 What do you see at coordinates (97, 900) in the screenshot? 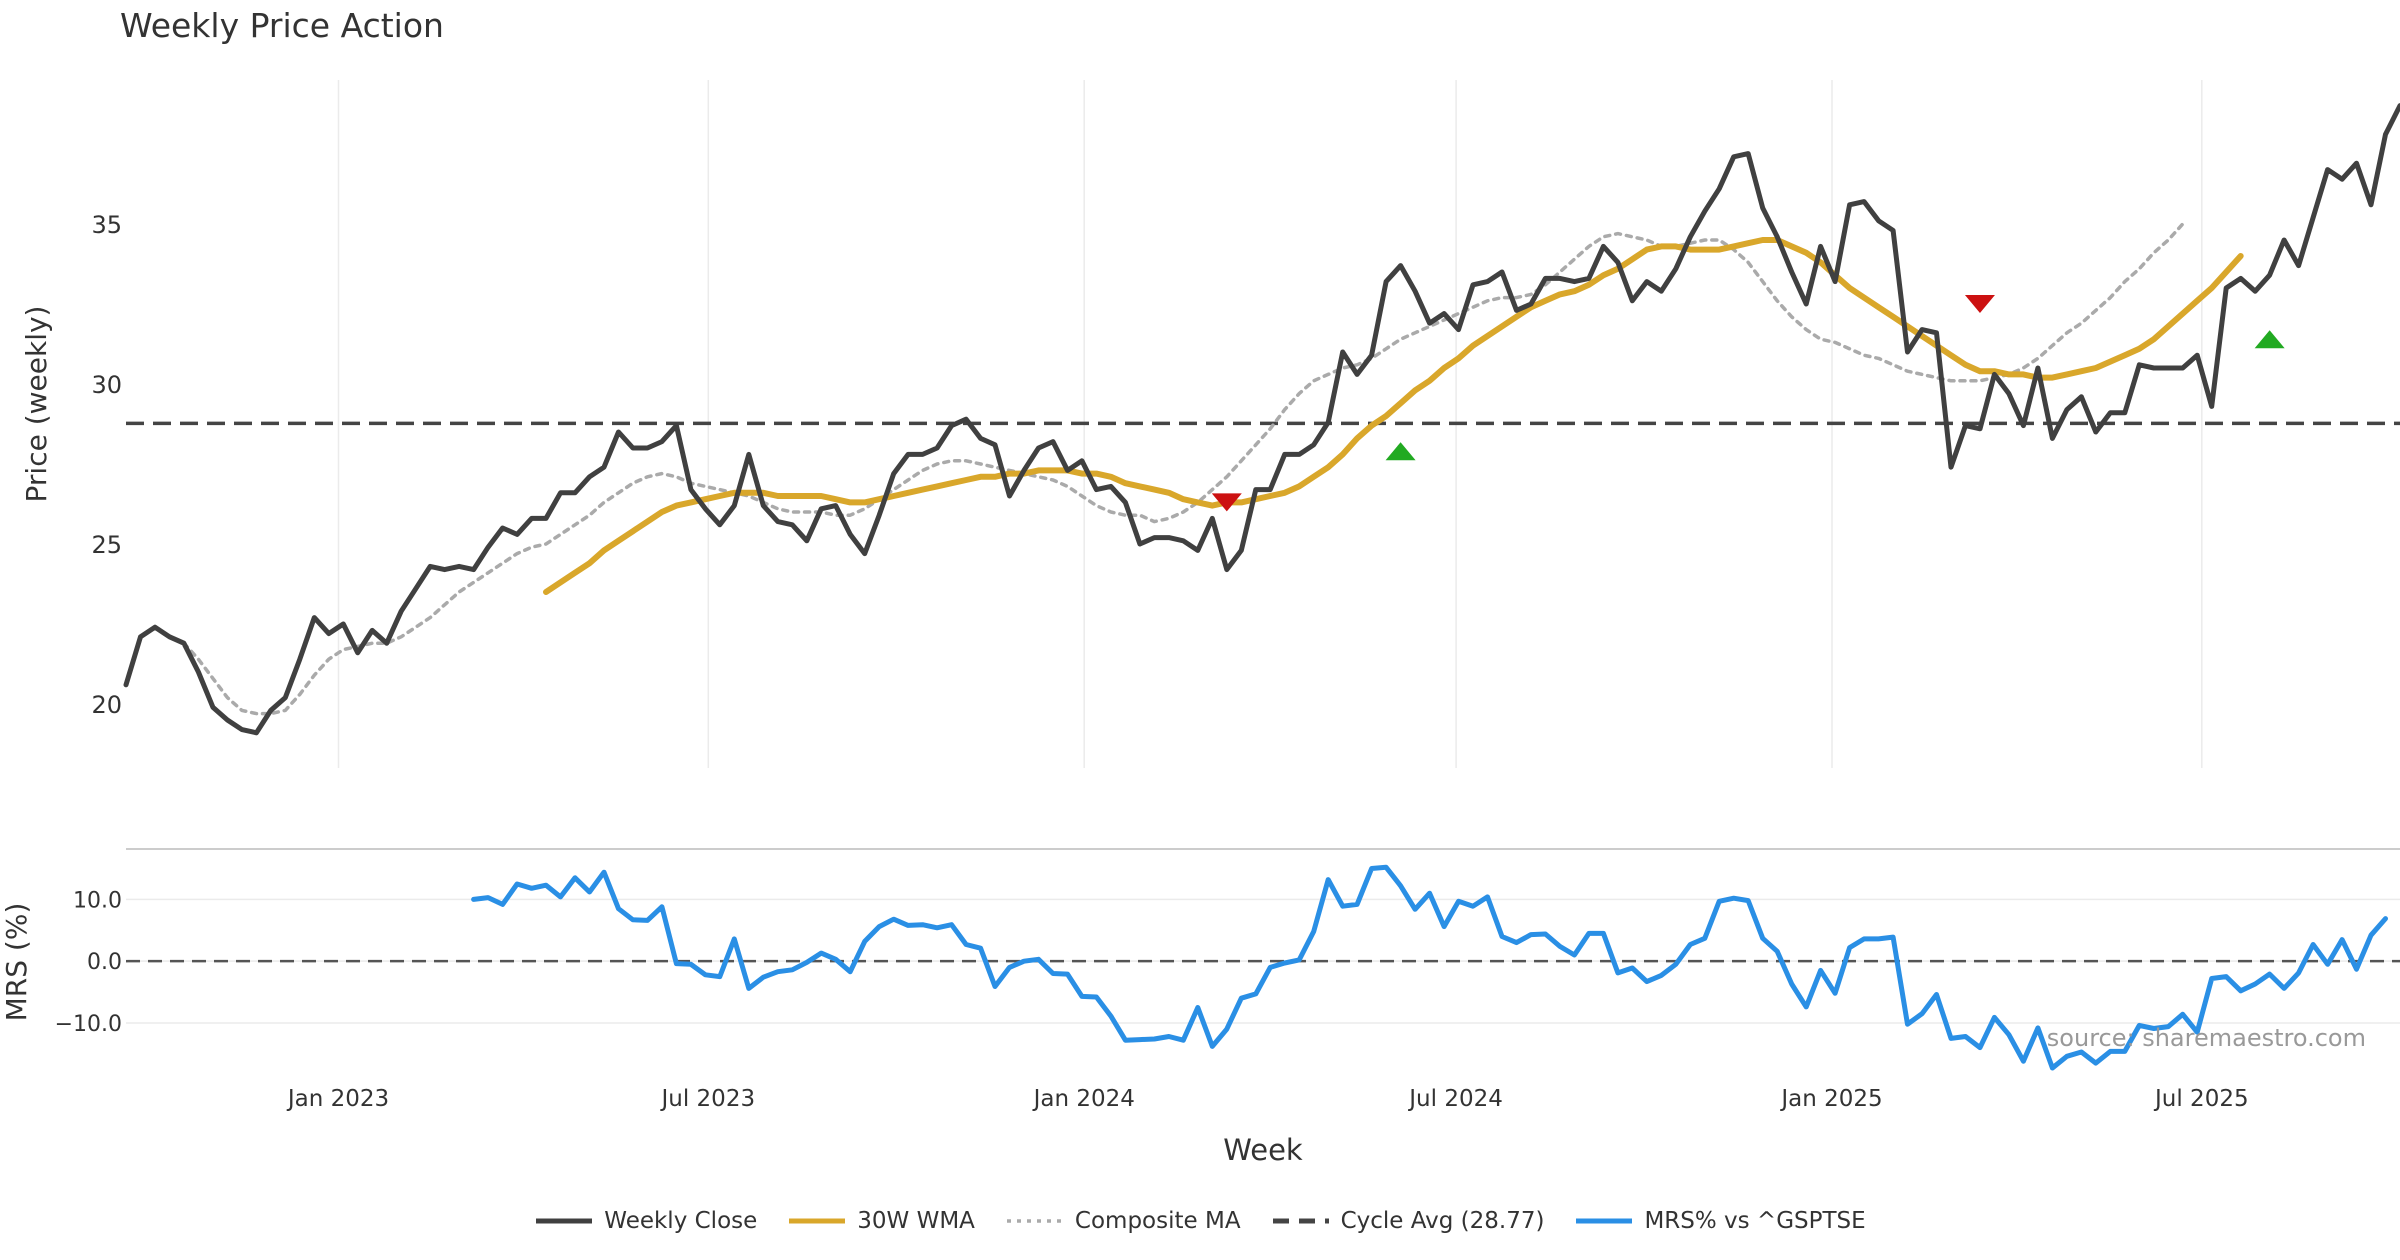
I see `mrs-y-tick-label: 10.0` at bounding box center [97, 900].